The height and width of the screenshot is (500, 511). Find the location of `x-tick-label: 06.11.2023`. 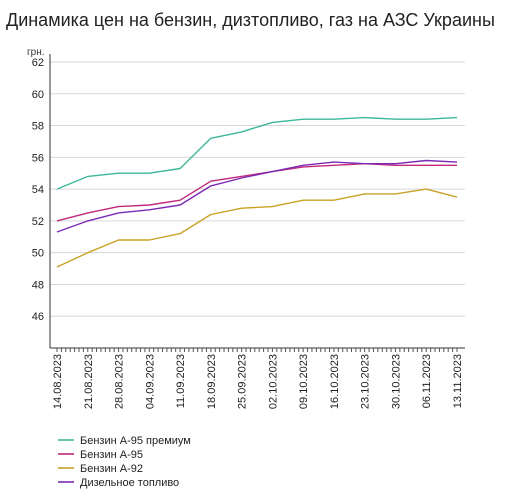

x-tick-label: 06.11.2023 is located at coordinates (427, 381).